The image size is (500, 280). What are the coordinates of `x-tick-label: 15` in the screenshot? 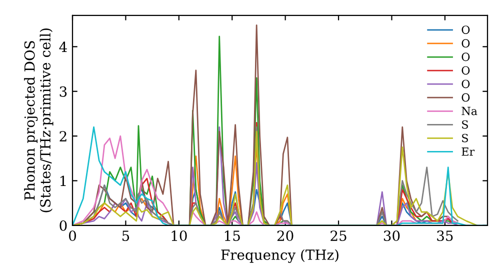 It's located at (232, 236).